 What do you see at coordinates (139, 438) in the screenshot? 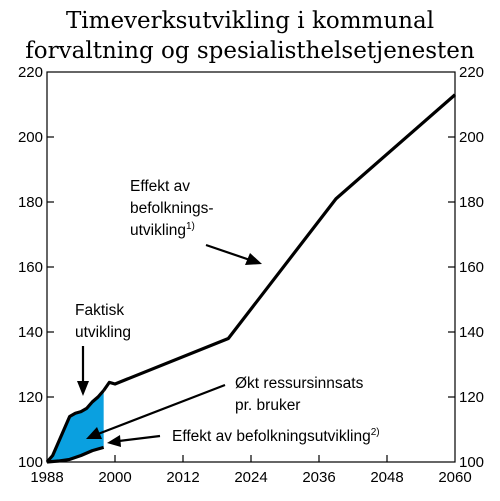
I see `annotation-effekt2-arrow-shaft` at bounding box center [139, 438].